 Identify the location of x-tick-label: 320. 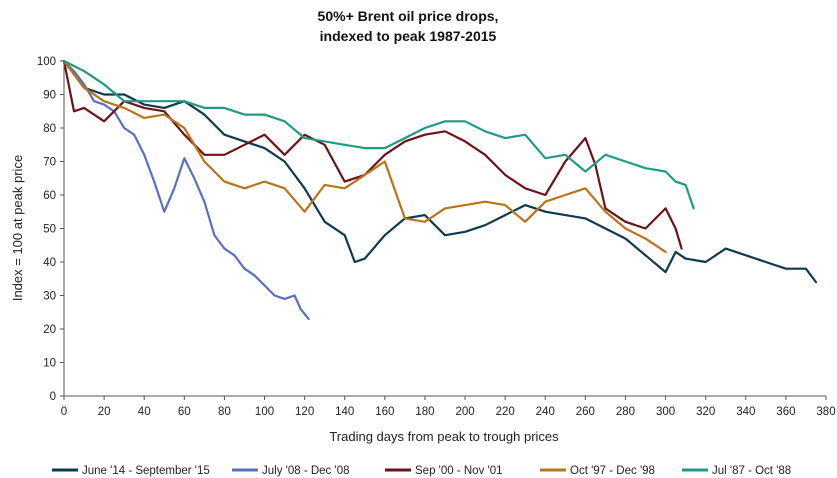
(705, 412).